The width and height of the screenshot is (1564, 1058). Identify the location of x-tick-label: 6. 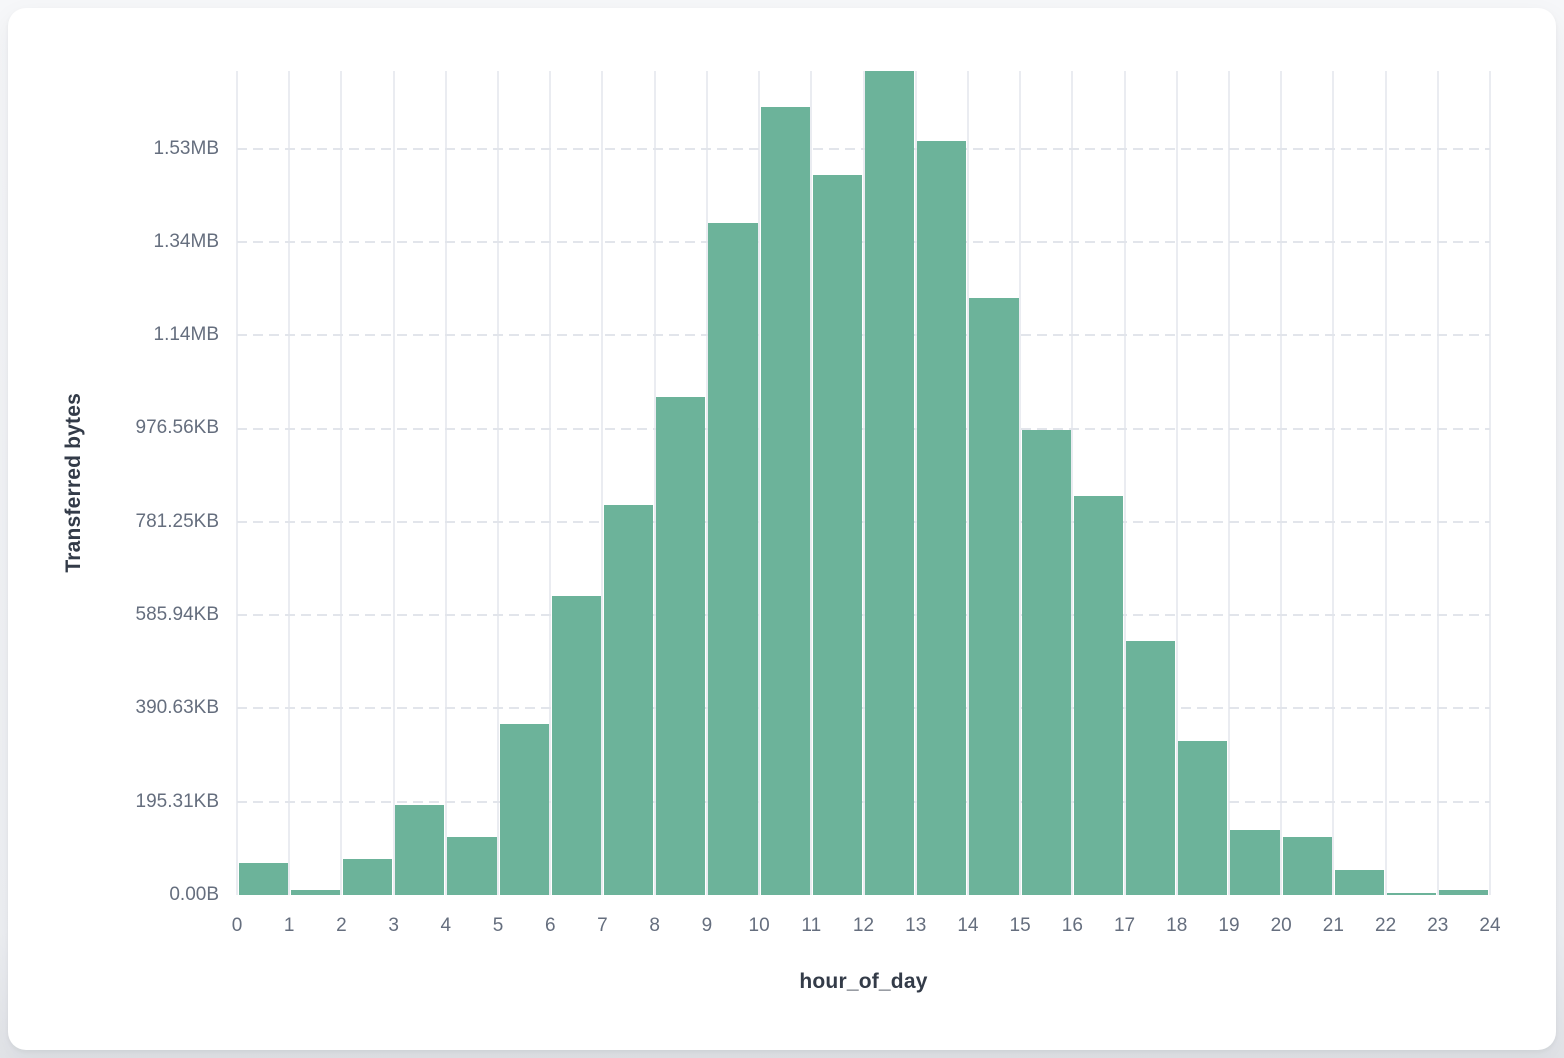
(550, 925).